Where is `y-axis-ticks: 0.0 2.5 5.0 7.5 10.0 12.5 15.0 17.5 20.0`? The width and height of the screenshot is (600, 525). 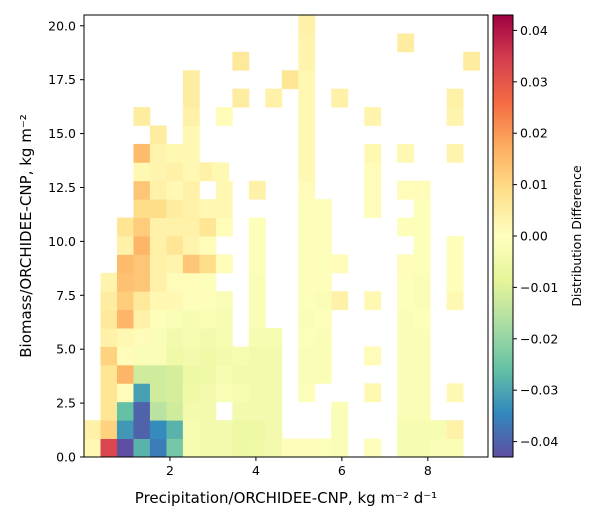 y-axis-ticks: 0.0 2.5 5.0 7.5 10.0 12.5 15.0 17.5 20.0 is located at coordinates (66, 241).